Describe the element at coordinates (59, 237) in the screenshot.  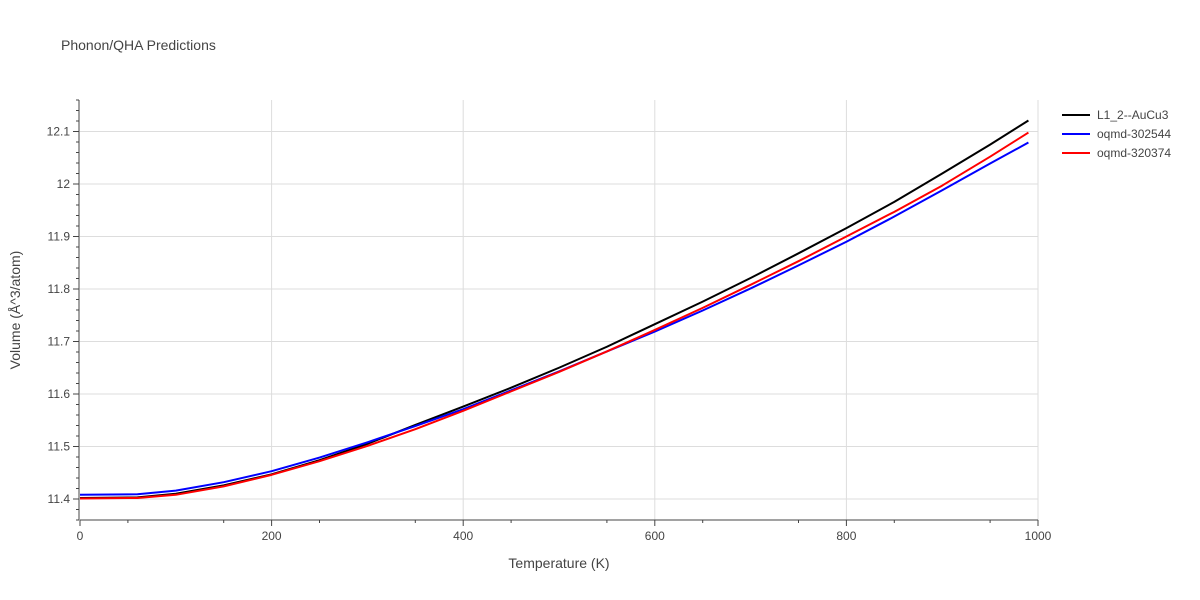
I see `y-tick-label: 11.9` at that location.